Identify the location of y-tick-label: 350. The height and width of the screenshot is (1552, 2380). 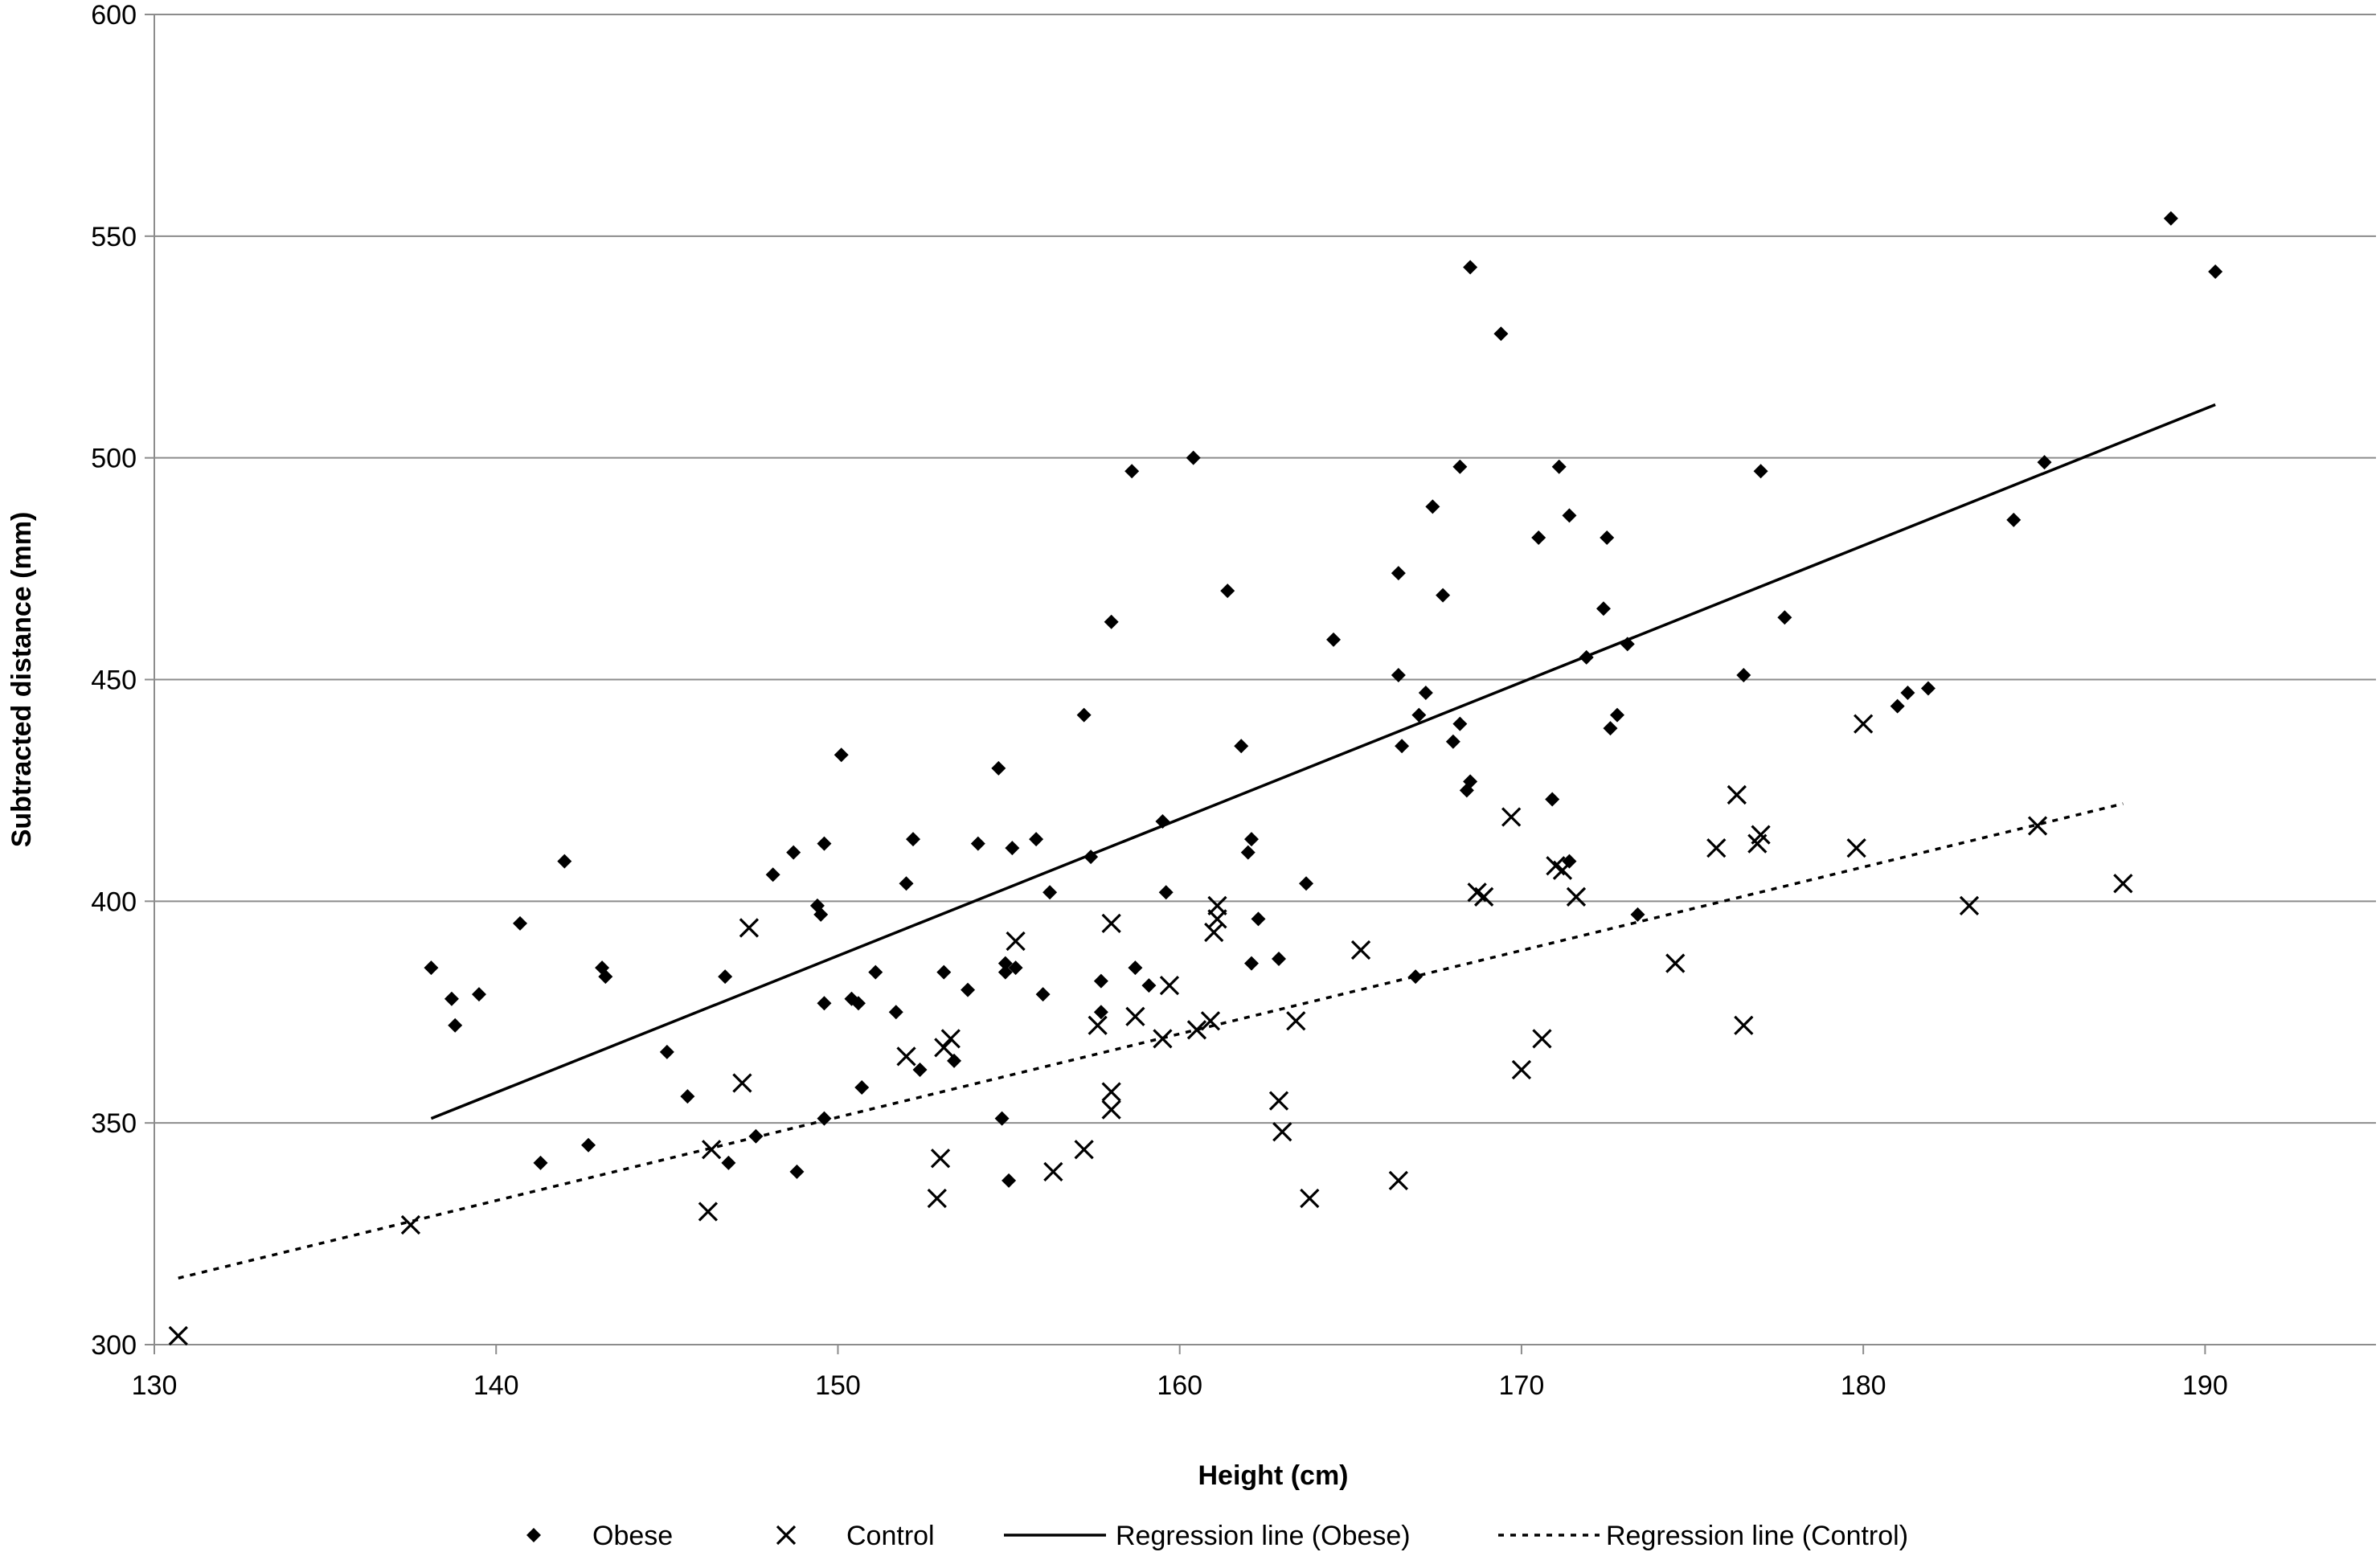
(114, 1123).